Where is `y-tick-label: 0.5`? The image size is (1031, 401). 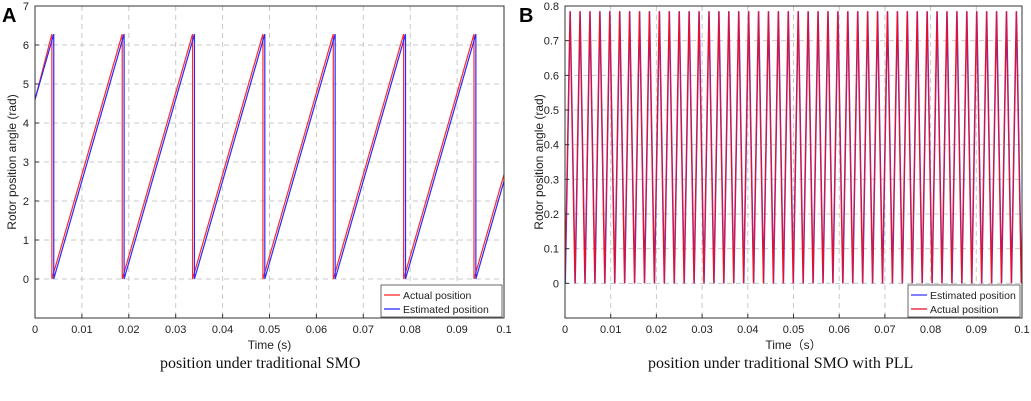
y-tick-label: 0.5 is located at coordinates (551, 111).